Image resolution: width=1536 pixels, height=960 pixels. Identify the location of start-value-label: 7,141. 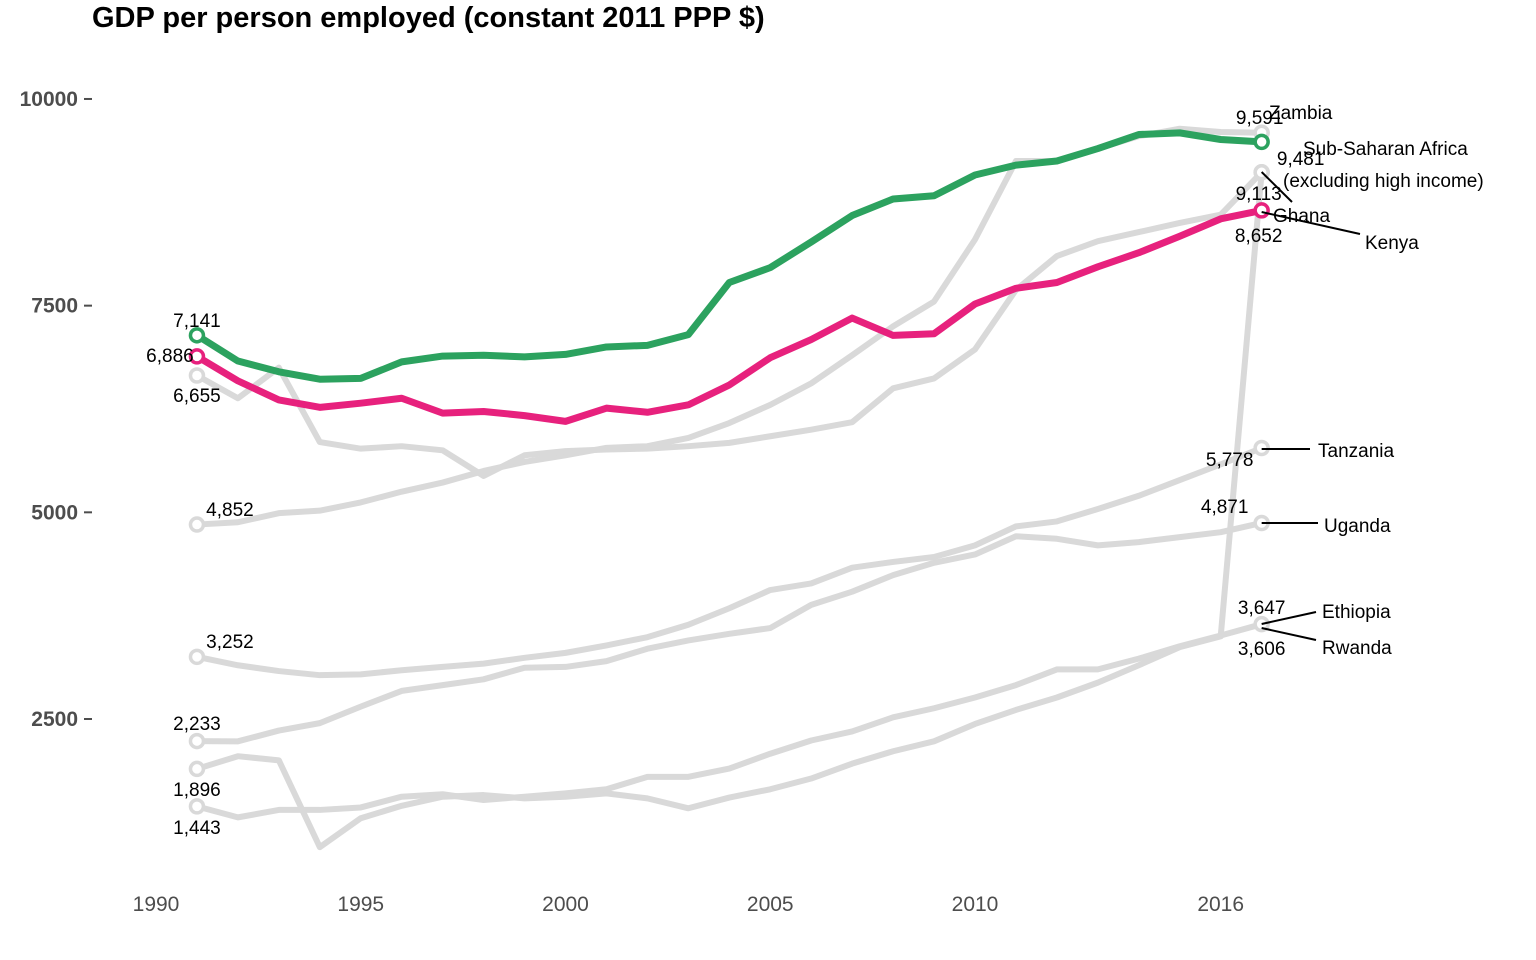
(197, 321).